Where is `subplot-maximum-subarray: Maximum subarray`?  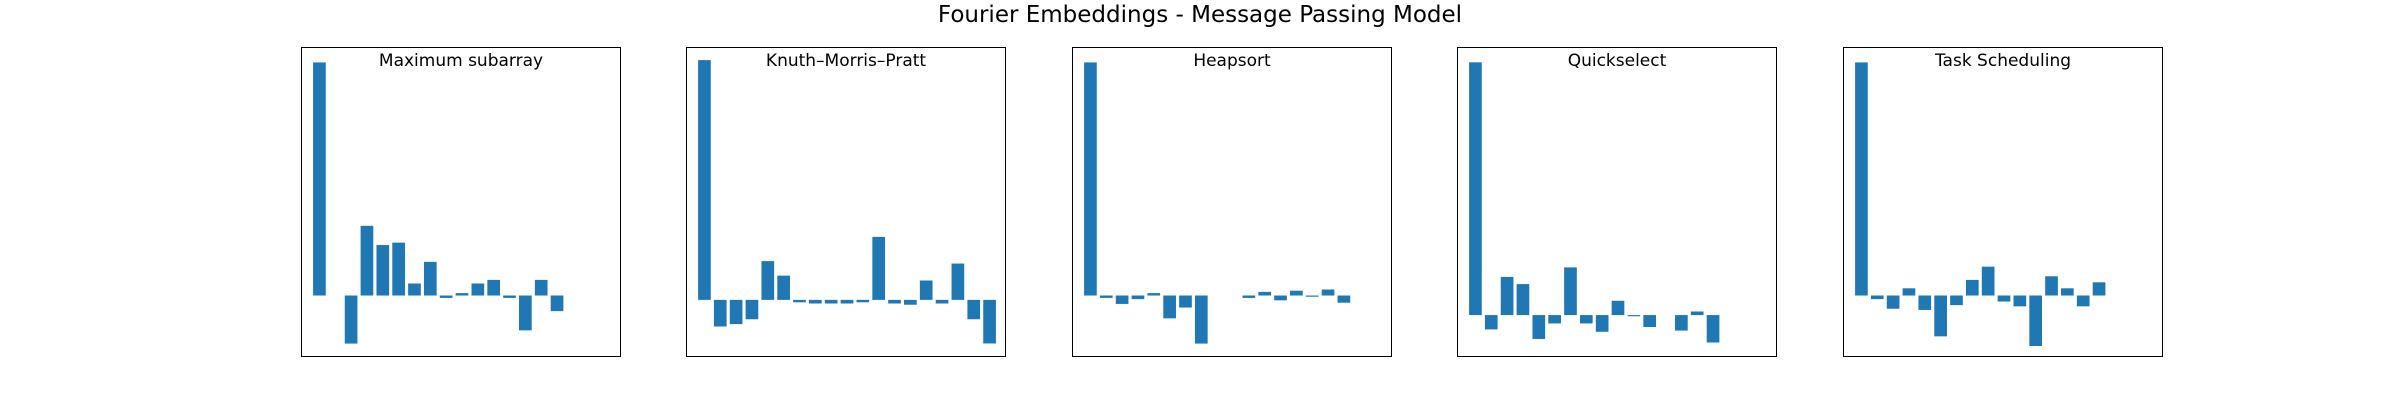
subplot-maximum-subarray: Maximum subarray is located at coordinates (461, 202).